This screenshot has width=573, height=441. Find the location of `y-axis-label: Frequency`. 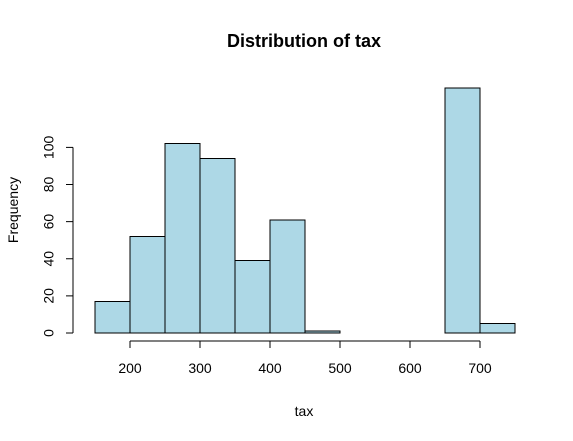

y-axis-label: Frequency is located at coordinates (13, 210).